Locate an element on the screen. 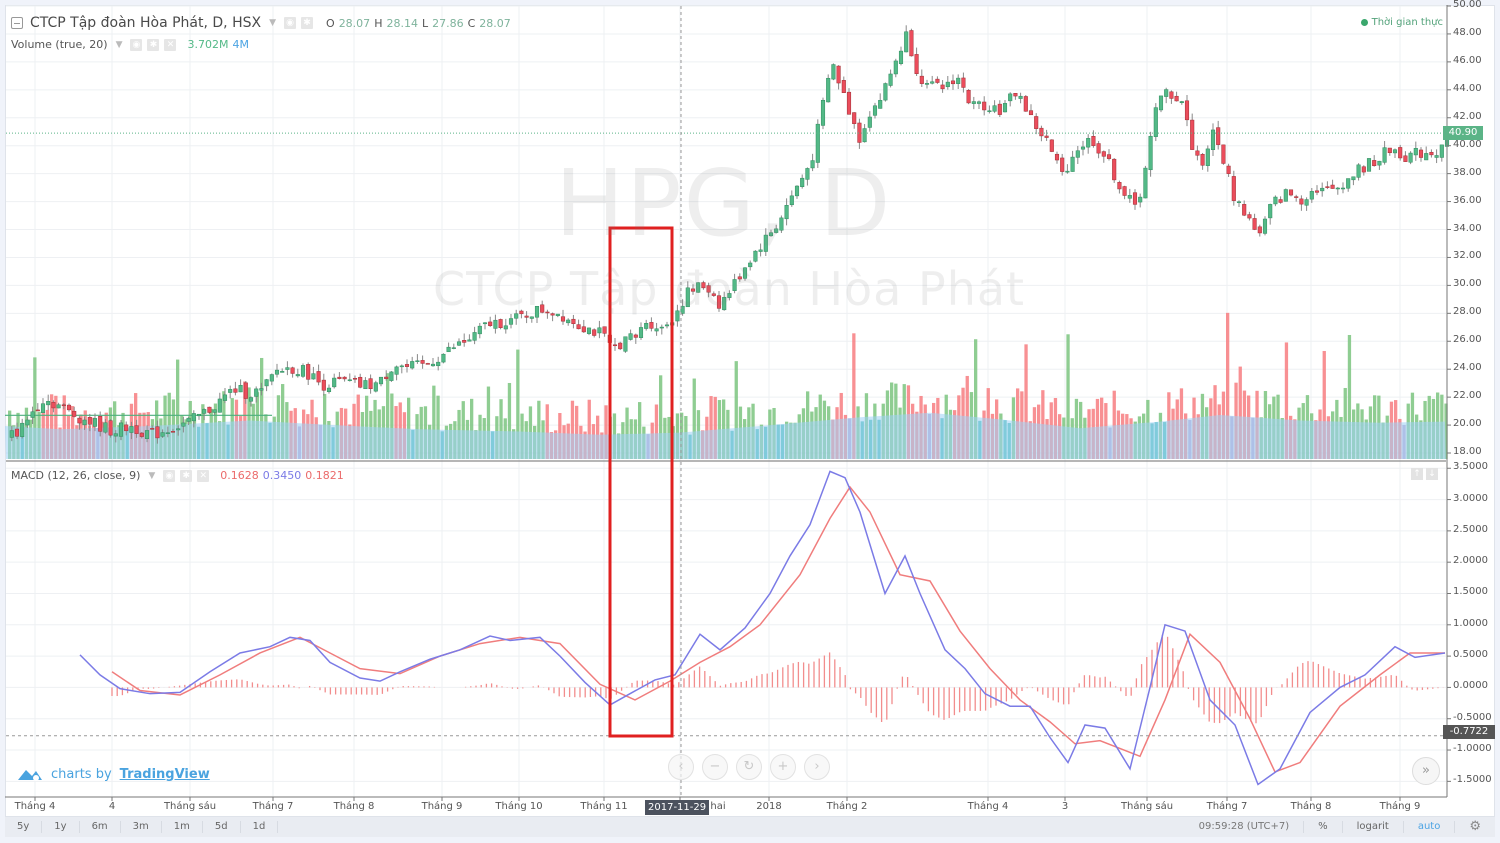 The height and width of the screenshot is (843, 1500). macd-label: MACD (12, 26, close, 9) is located at coordinates (76, 475).